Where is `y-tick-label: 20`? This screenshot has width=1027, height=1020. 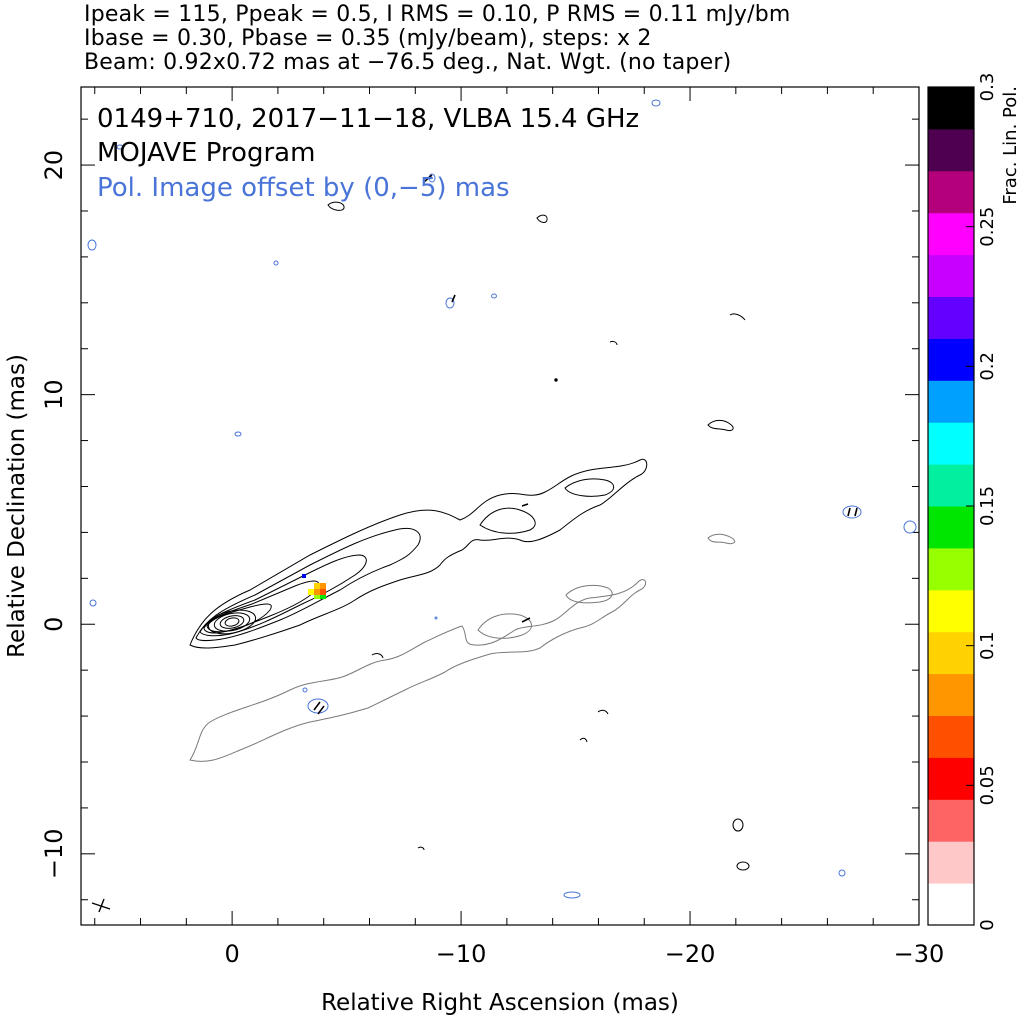
y-tick-label: 20 is located at coordinates (54, 165).